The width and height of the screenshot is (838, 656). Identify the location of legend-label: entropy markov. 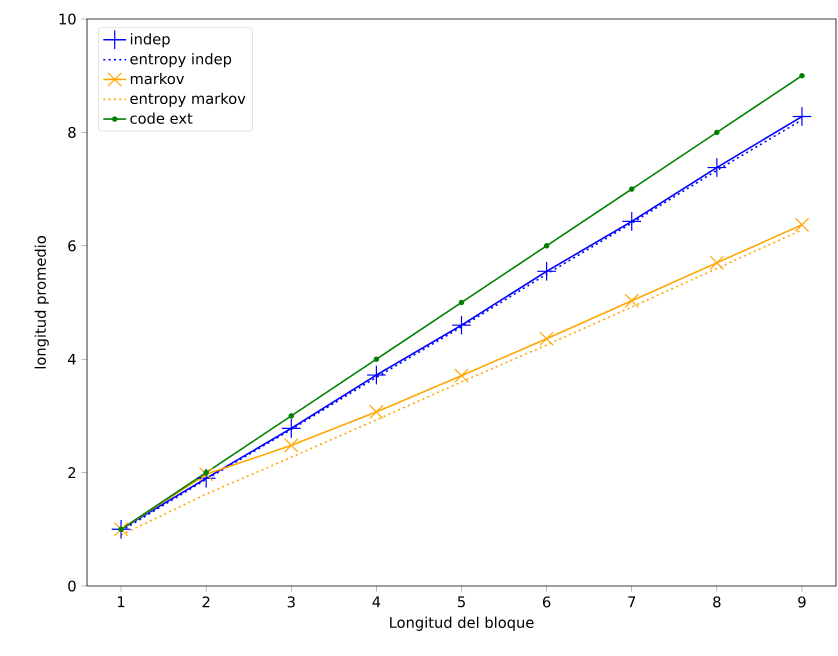
(188, 99).